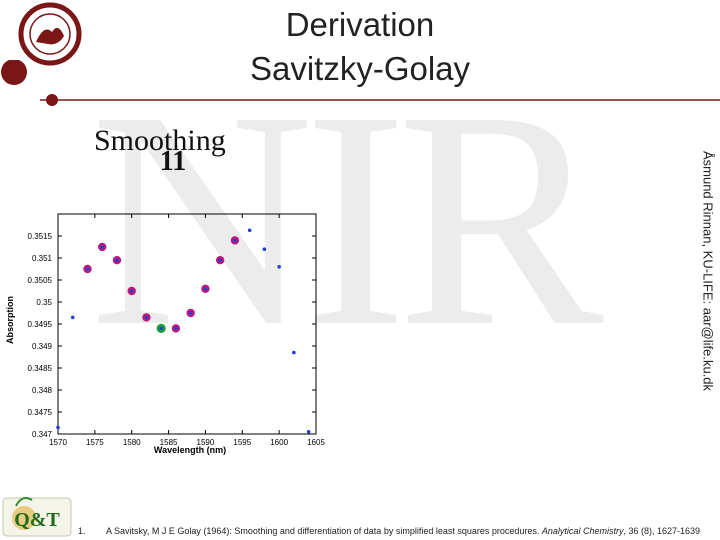  Describe the element at coordinates (206, 442) in the screenshot. I see `x-tick-label: 1590` at that location.